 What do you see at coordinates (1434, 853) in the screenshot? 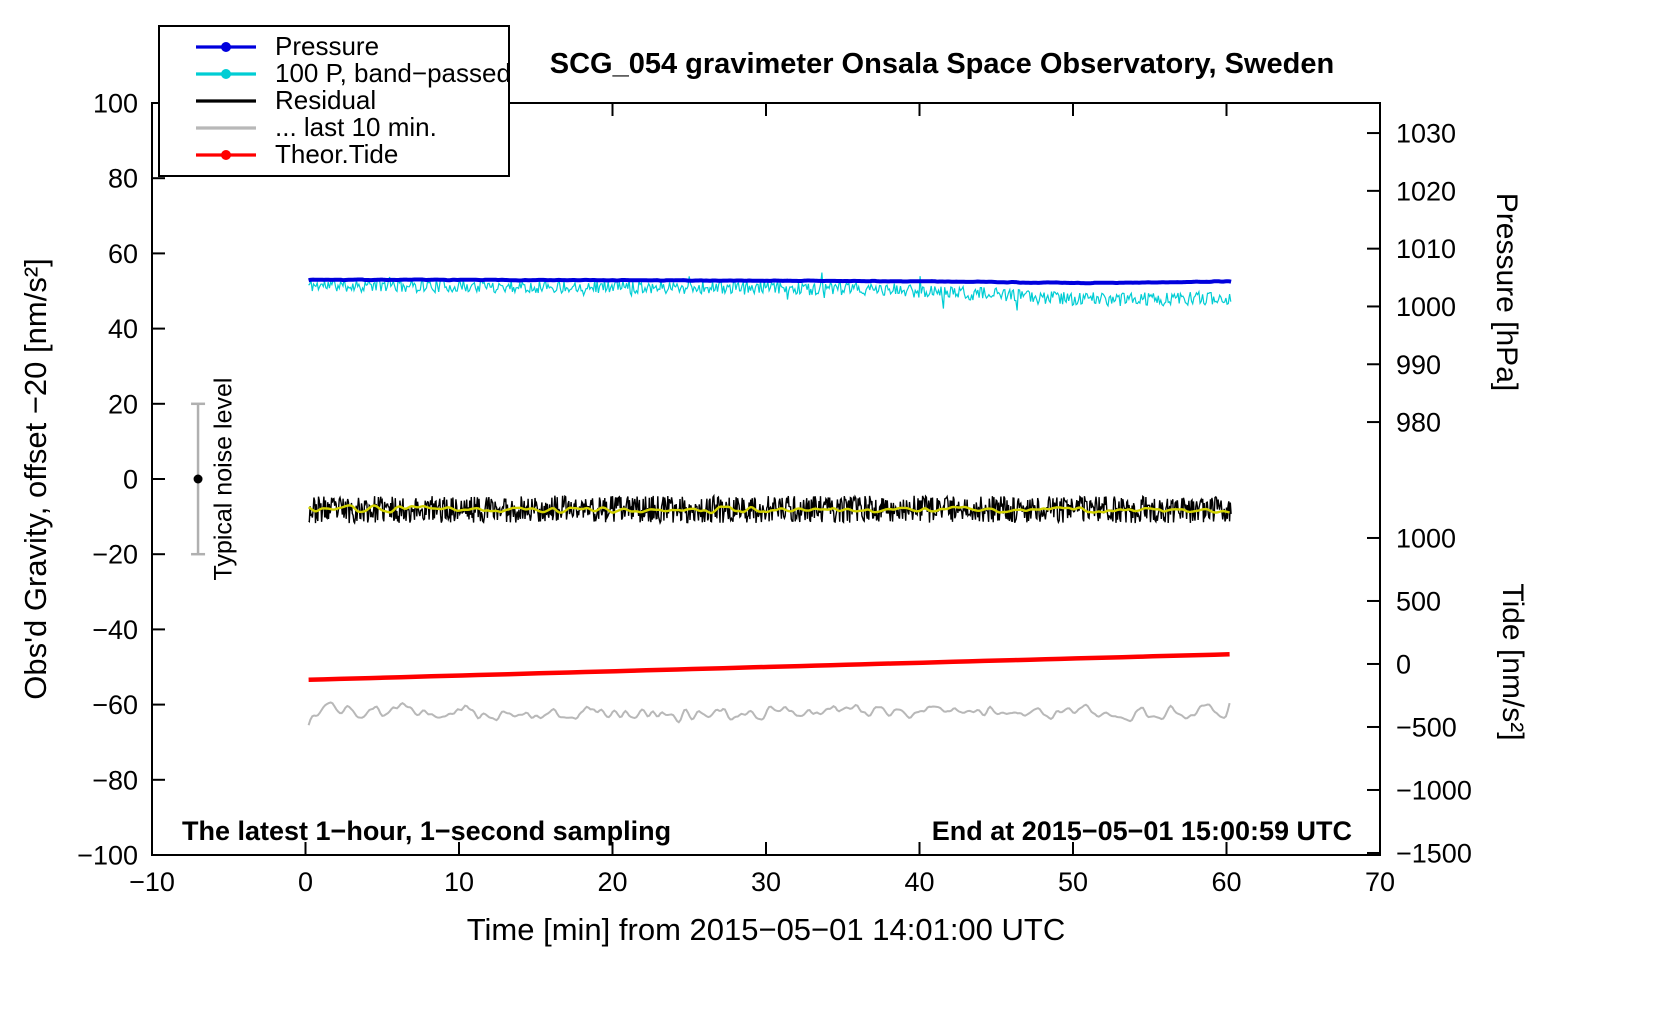
I see `svg-text: −1500` at bounding box center [1434, 853].